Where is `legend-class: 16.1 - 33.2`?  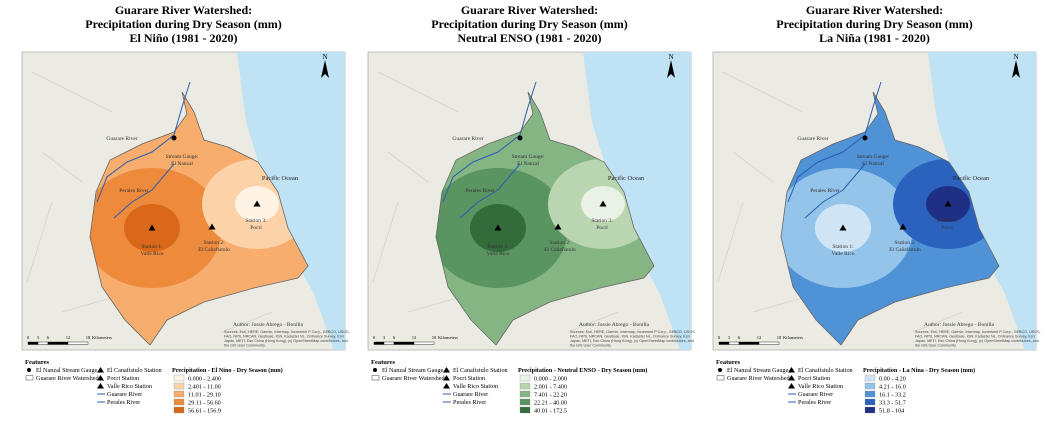 legend-class: 16.1 - 33.2 is located at coordinates (892, 395).